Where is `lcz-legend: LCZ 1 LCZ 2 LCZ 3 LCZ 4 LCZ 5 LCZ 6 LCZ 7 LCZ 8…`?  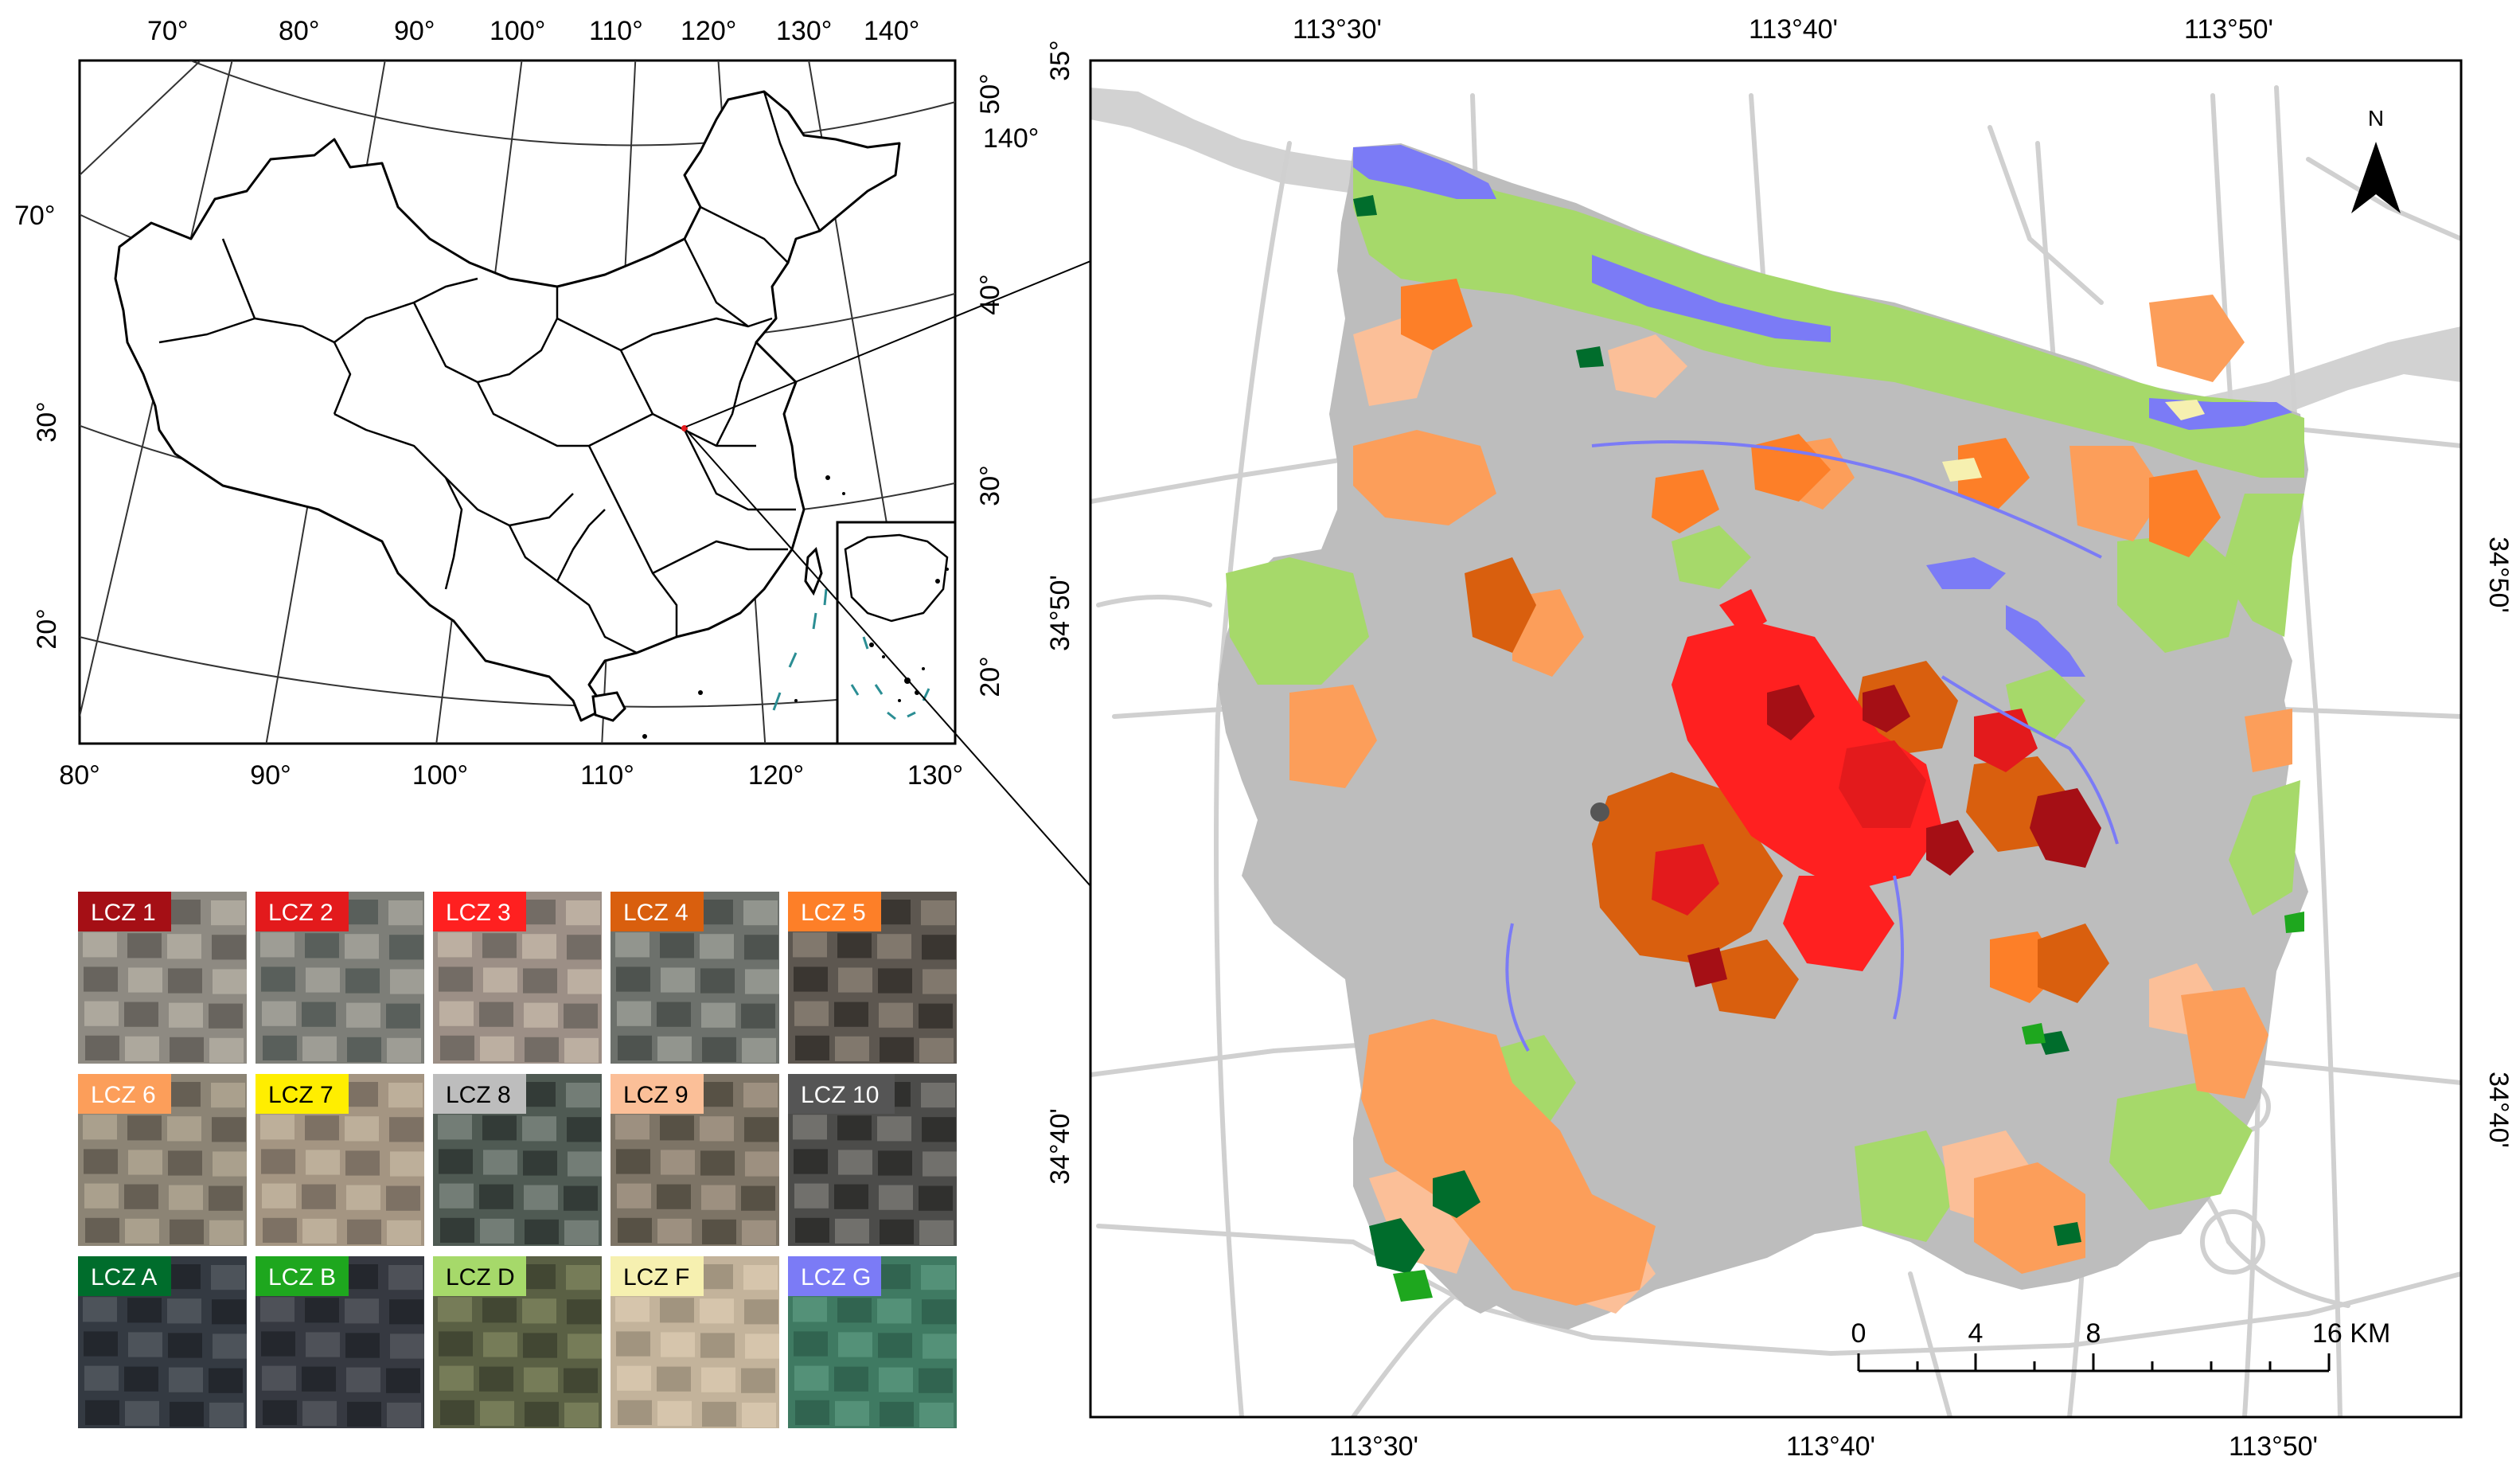 lcz-legend: LCZ 1 LCZ 2 LCZ 3 LCZ 4 LCZ 5 LCZ 6 LCZ 7 LCZ 8… is located at coordinates (517, 1160).